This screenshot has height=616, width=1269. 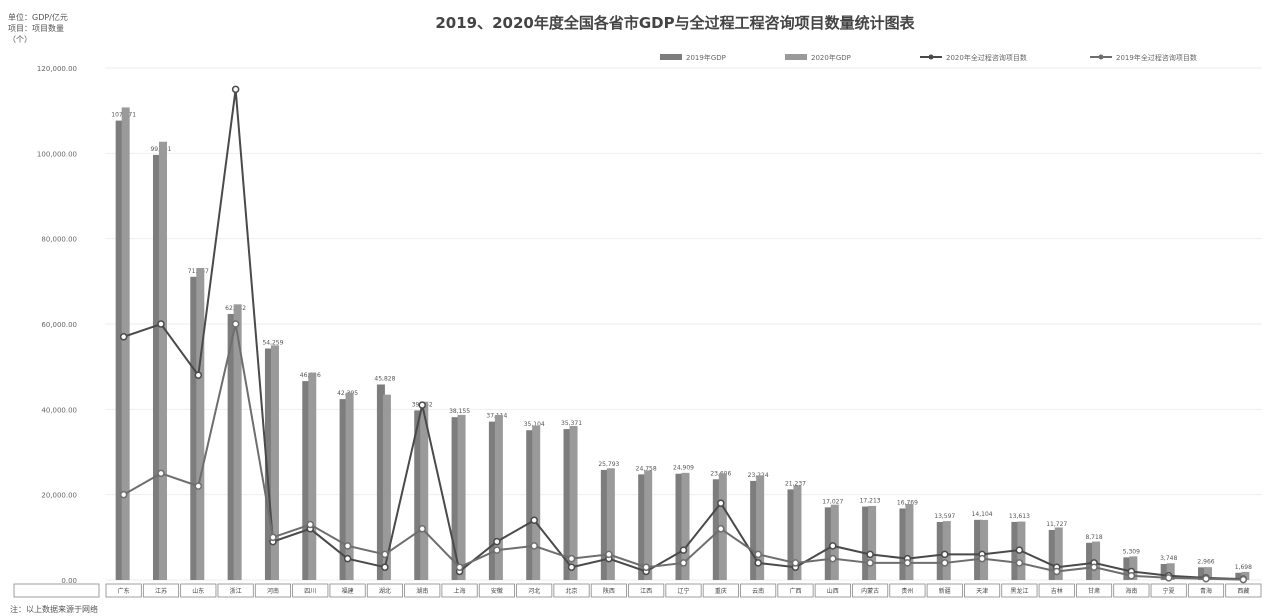 What do you see at coordinates (944, 516) in the screenshot?
I see `bar-data-label: 13,597` at bounding box center [944, 516].